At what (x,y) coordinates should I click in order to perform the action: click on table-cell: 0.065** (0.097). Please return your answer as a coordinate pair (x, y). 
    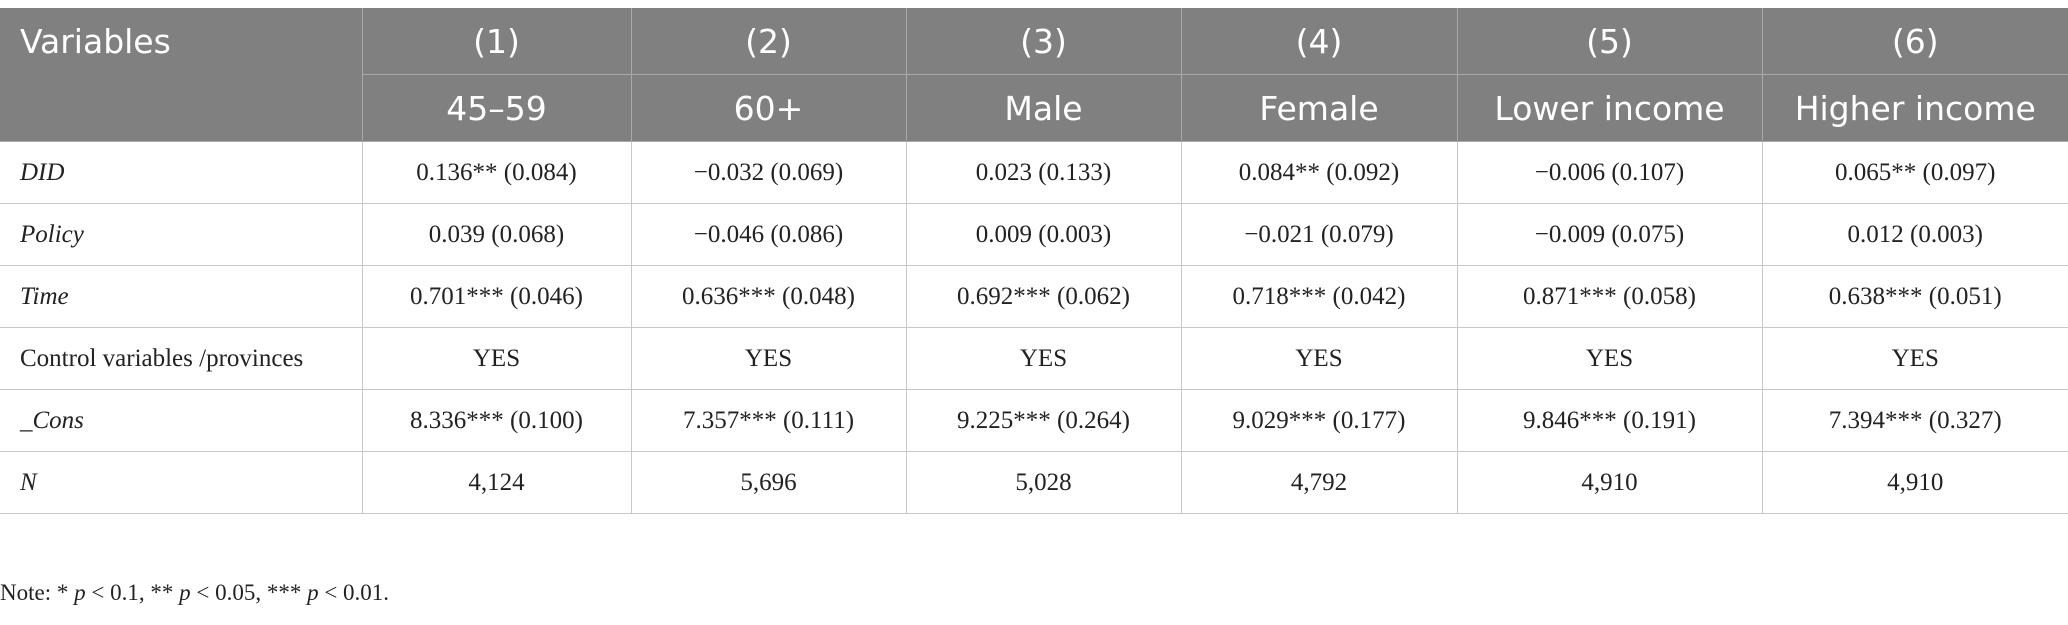
    Looking at the image, I should click on (1915, 172).